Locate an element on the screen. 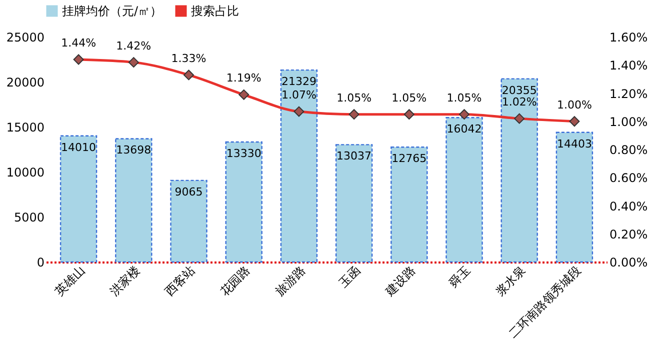 The width and height of the screenshot is (653, 345). data-label: 1.42% is located at coordinates (134, 45).